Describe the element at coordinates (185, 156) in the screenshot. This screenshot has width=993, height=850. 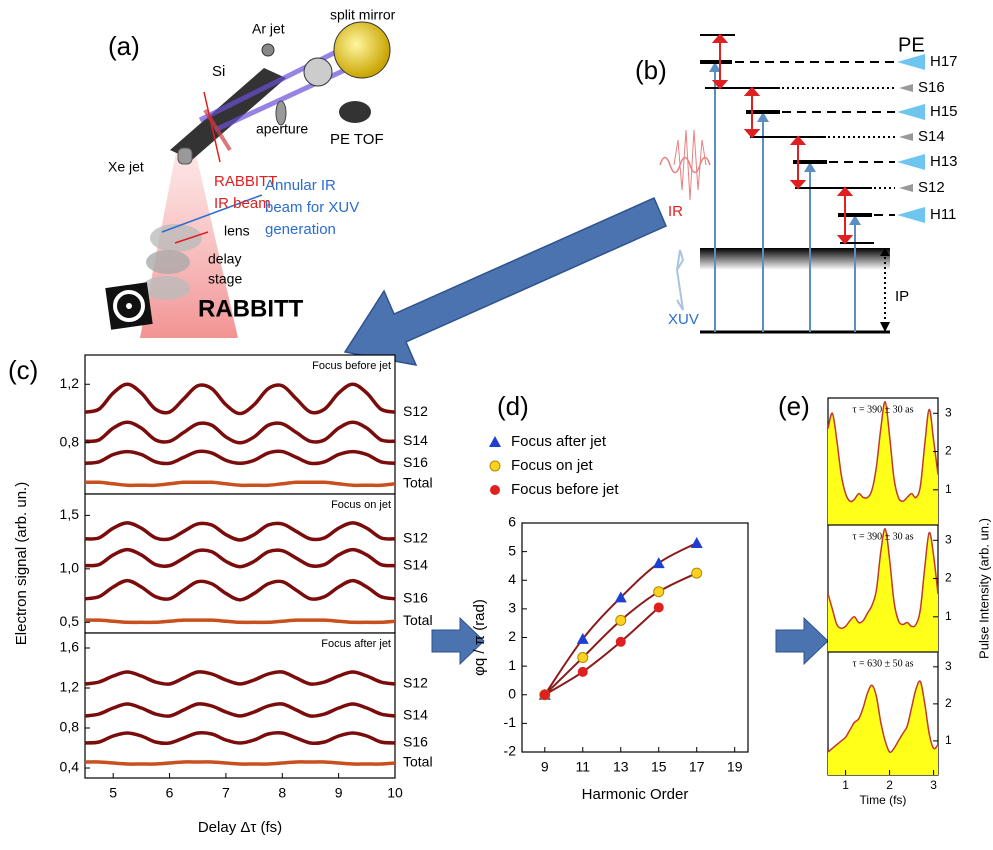
I see `xe-jet` at that location.